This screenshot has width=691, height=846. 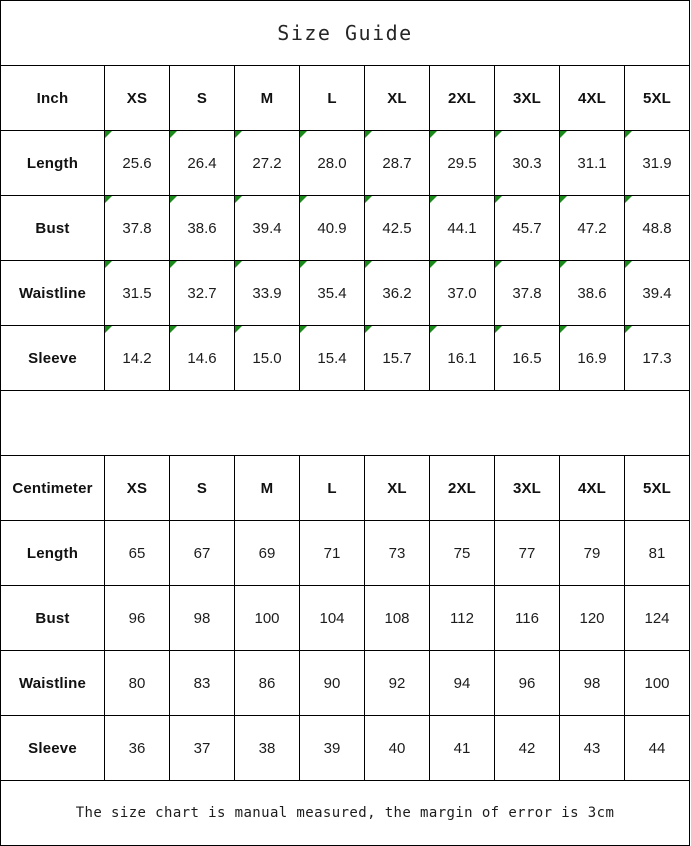 I want to click on cm-header-5xl: 5XL, so click(x=657, y=488).